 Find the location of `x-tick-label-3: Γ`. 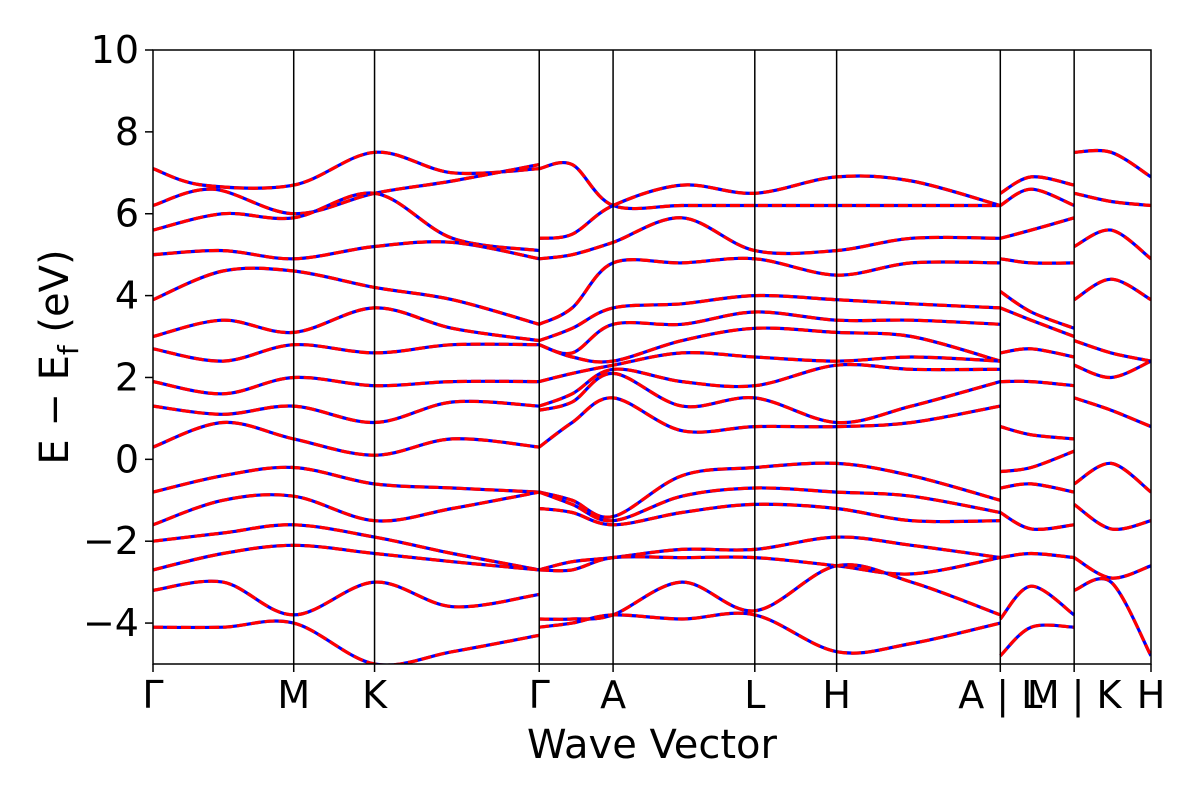

x-tick-label-3: Γ is located at coordinates (539, 695).